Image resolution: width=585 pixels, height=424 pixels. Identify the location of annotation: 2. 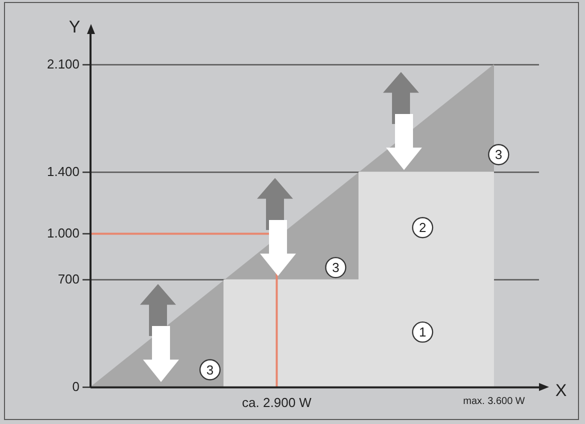
(422, 228).